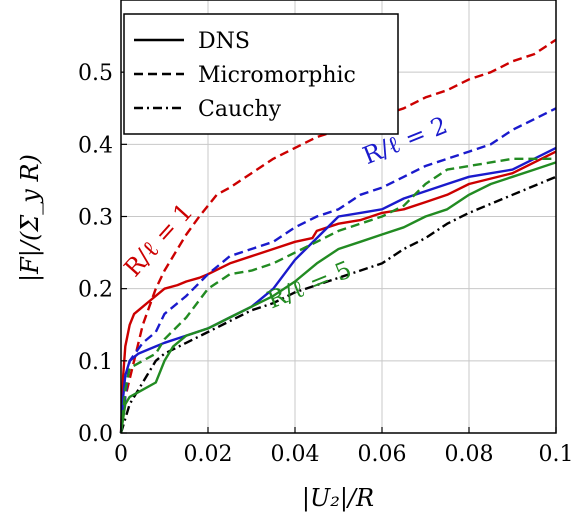 The image size is (586, 526). What do you see at coordinates (224, 41) in the screenshot?
I see `legend-label-dns: DNS` at bounding box center [224, 41].